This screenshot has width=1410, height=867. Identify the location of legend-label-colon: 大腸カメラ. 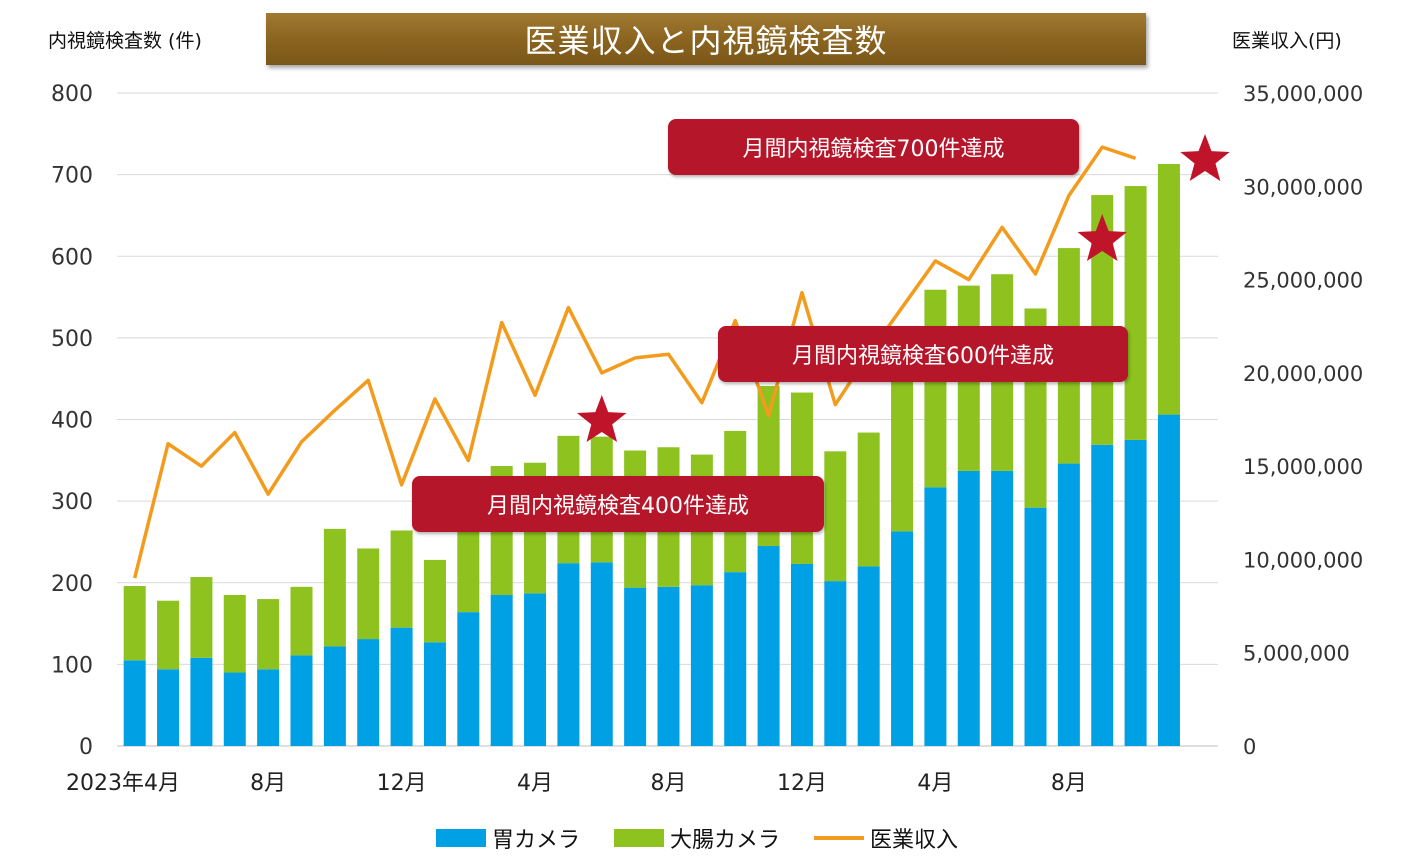
(725, 840).